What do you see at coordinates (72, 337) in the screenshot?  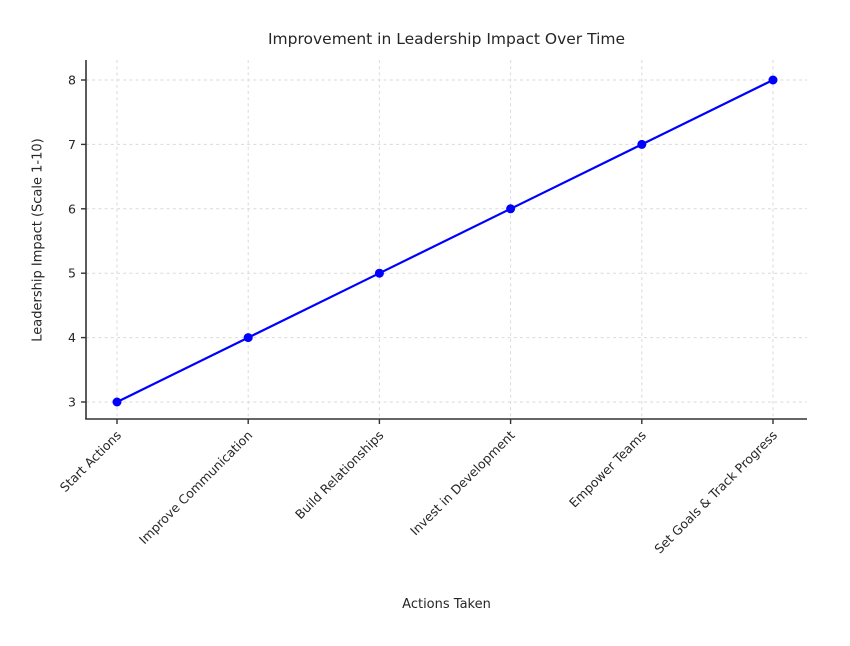 I see `y-tick-label: 4` at bounding box center [72, 337].